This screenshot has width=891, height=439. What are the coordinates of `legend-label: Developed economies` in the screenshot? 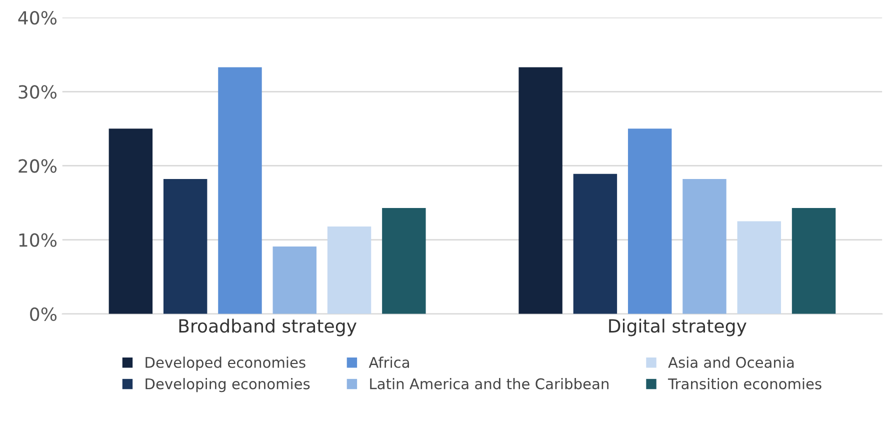 It's located at (226, 363).